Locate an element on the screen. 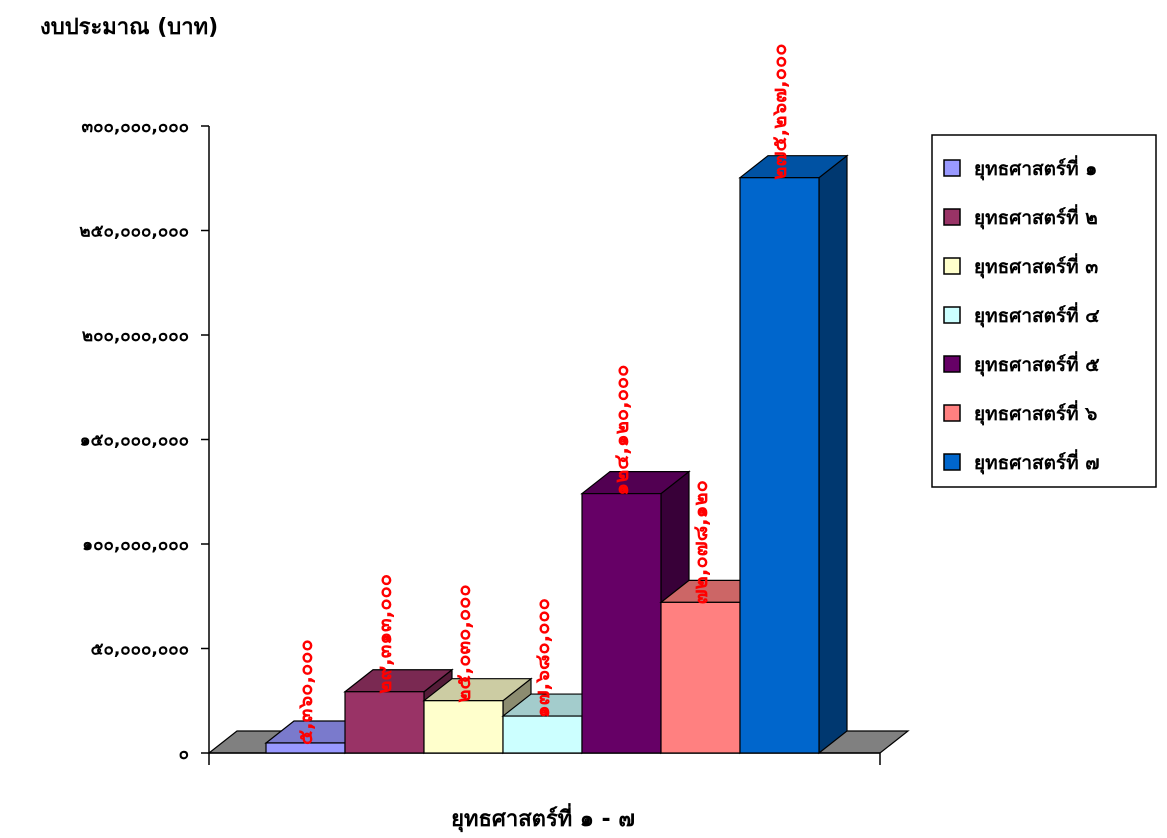 This screenshot has width=1167, height=838. legend-label: ยุทธศาสตร์ที่ ๖ is located at coordinates (1035, 413).